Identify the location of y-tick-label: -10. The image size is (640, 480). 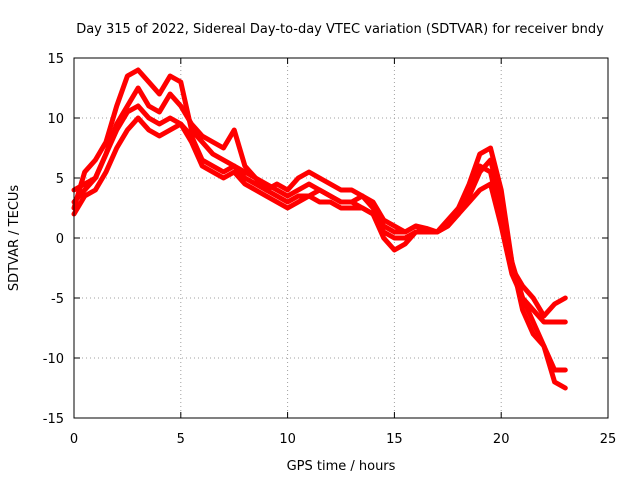
(53, 359).